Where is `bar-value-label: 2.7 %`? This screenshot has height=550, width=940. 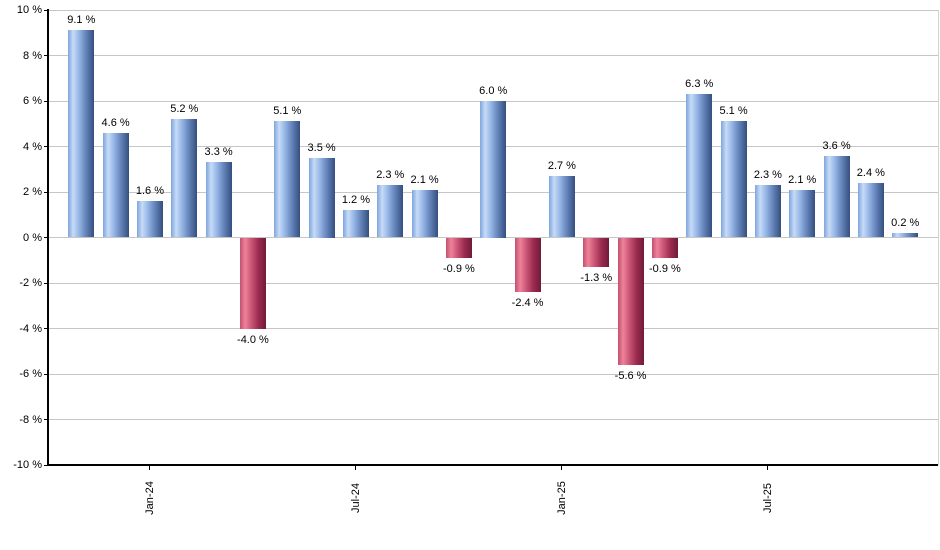 bar-value-label: 2.7 % is located at coordinates (561, 166).